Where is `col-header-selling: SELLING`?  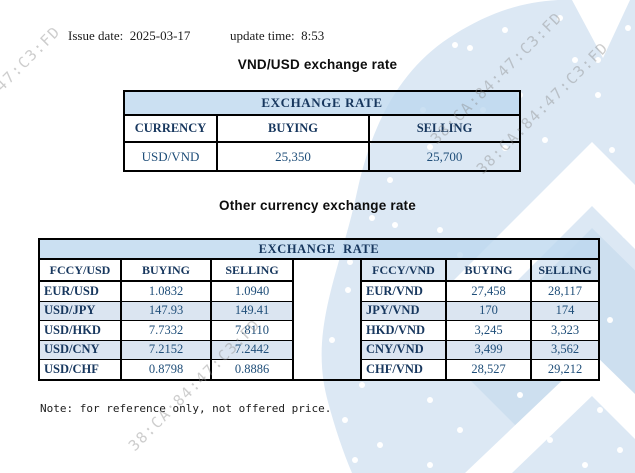 col-header-selling: SELLING is located at coordinates (444, 128).